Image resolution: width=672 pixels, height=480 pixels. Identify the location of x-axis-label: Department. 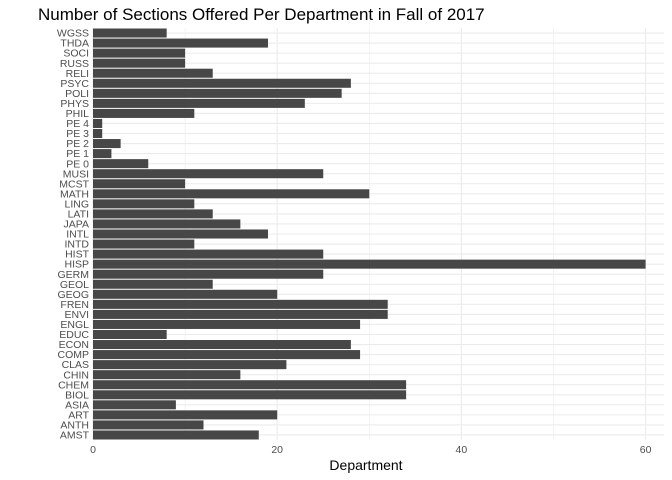
(365, 465).